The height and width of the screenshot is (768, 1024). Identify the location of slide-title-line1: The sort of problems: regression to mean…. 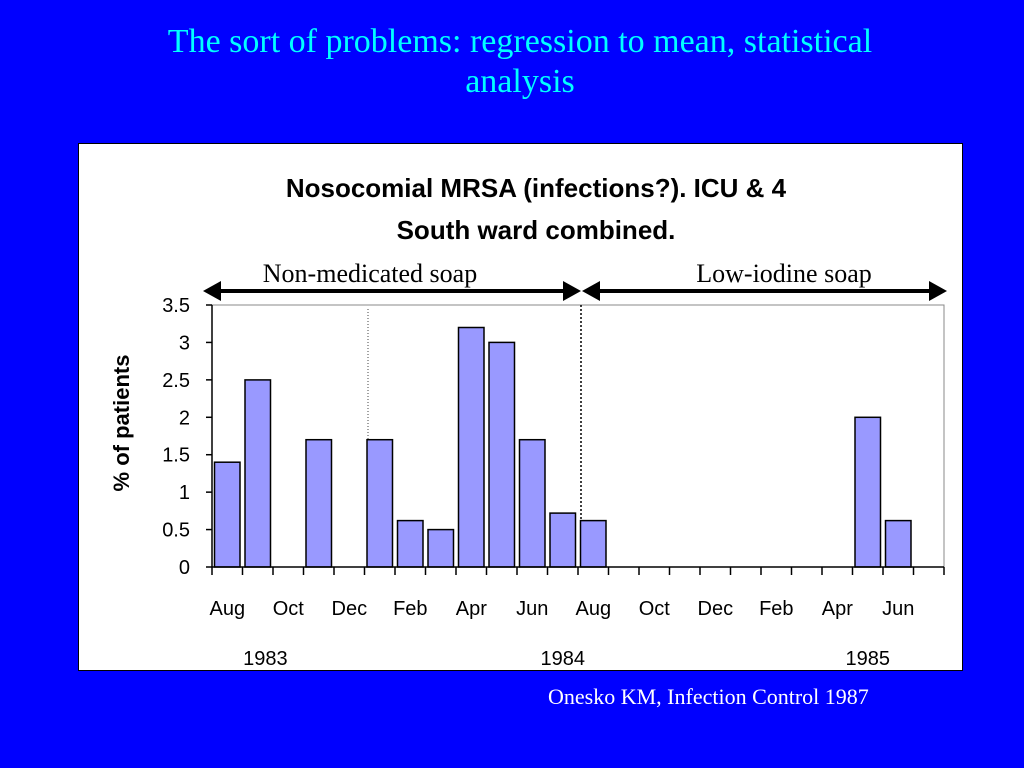
(520, 41).